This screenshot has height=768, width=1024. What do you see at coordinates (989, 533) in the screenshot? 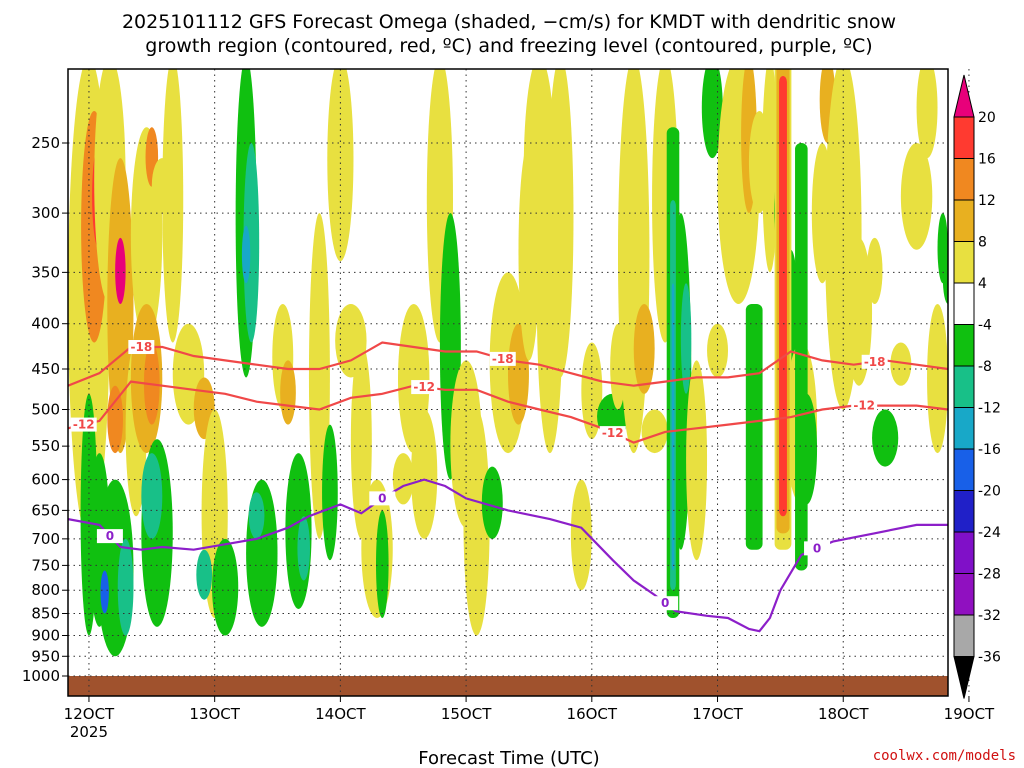
I see `colorbar-tick-label: -24` at bounding box center [989, 533].